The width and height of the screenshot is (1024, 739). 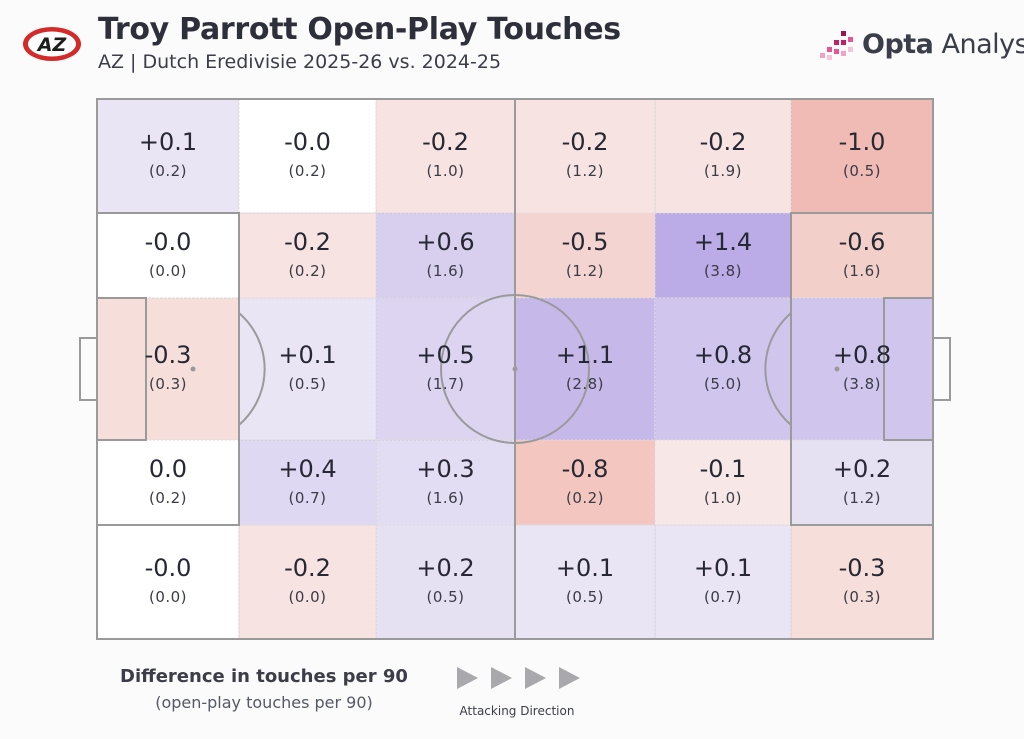 I want to click on centre-spot, so click(x=515, y=369).